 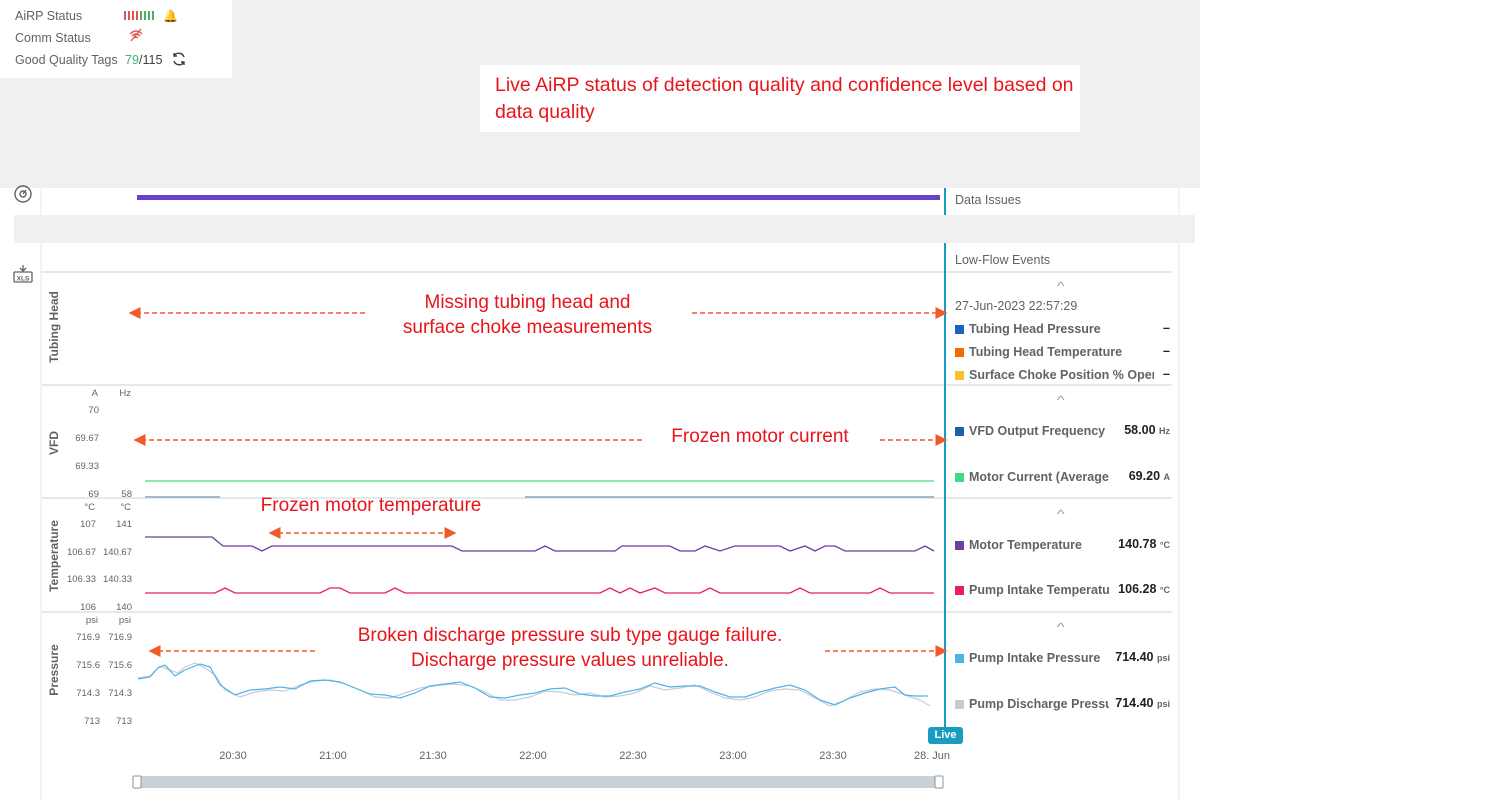 I want to click on live-badge-bg, so click(x=945, y=735).